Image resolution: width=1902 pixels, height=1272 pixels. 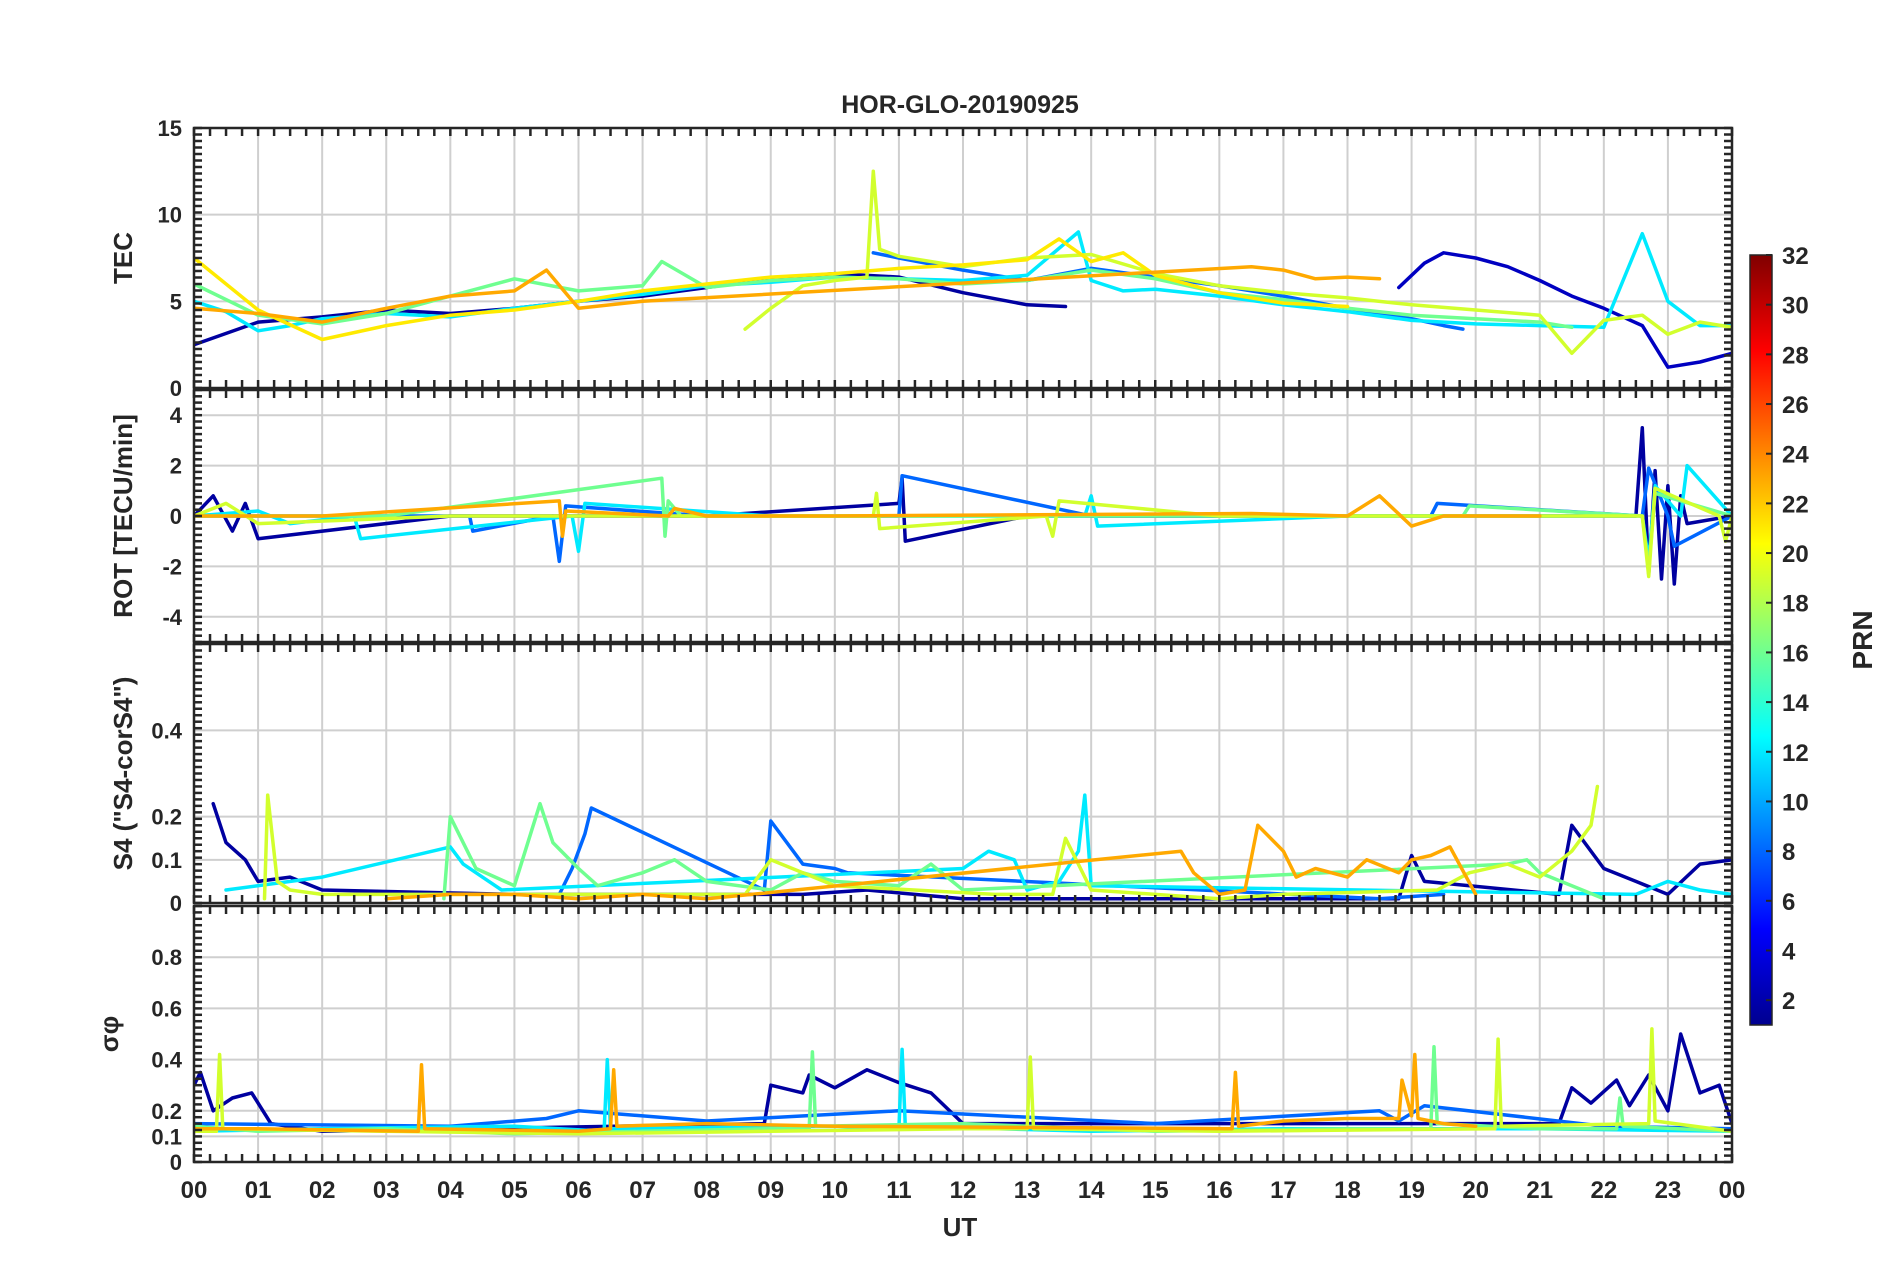 What do you see at coordinates (176, 301) in the screenshot?
I see `y-tick-label: 5` at bounding box center [176, 301].